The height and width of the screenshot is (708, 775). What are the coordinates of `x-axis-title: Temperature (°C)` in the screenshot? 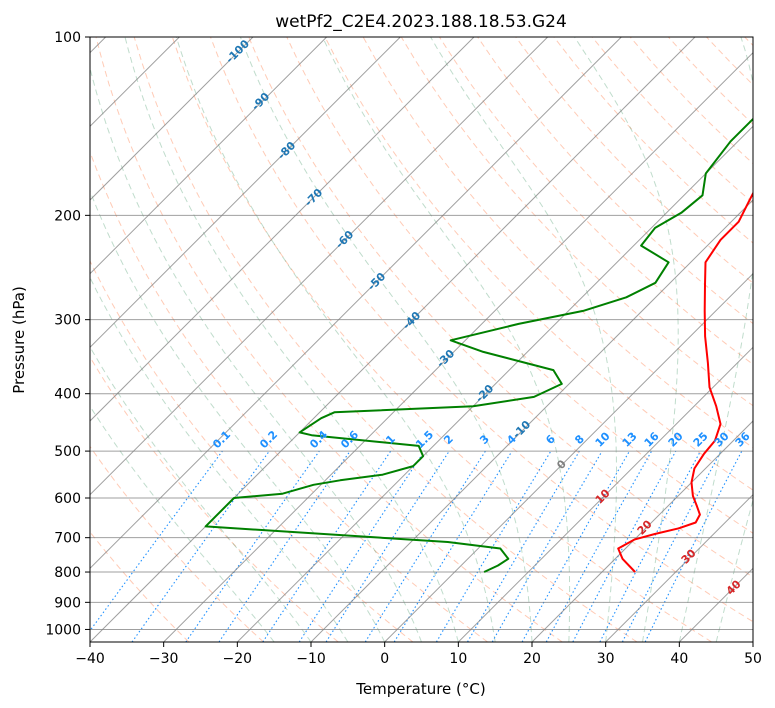 It's located at (420, 689).